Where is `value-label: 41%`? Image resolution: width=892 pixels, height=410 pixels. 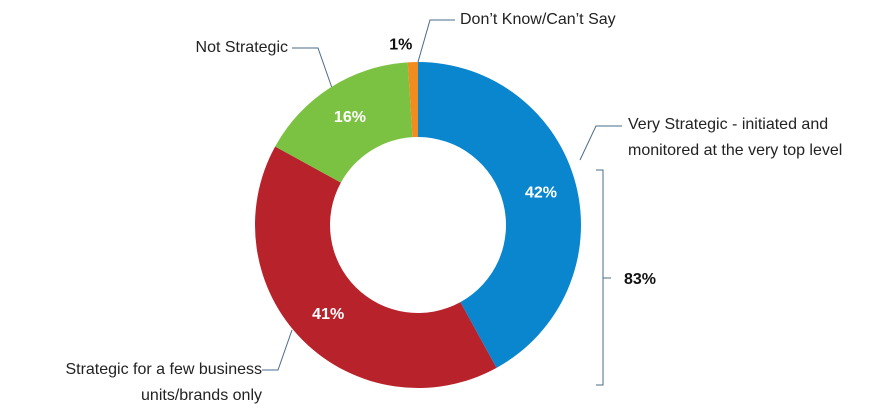
value-label: 41% is located at coordinates (328, 314).